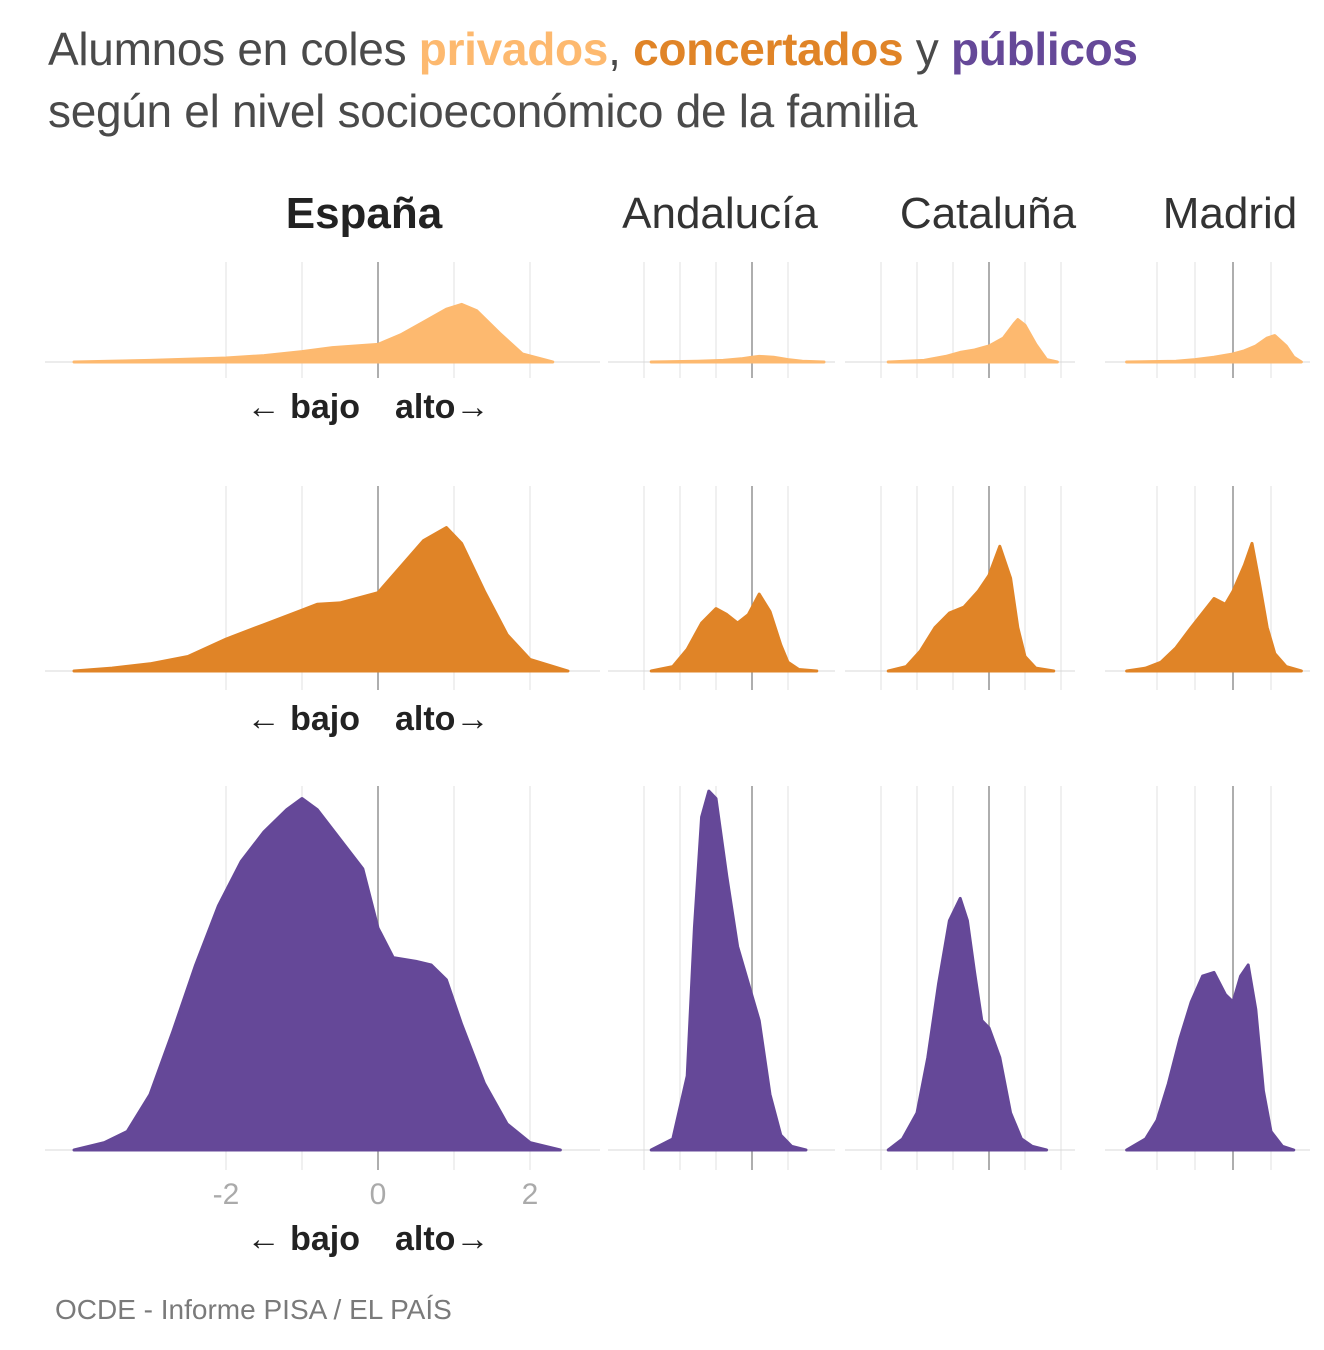  I want to click on title-privados: privados, so click(513, 49).